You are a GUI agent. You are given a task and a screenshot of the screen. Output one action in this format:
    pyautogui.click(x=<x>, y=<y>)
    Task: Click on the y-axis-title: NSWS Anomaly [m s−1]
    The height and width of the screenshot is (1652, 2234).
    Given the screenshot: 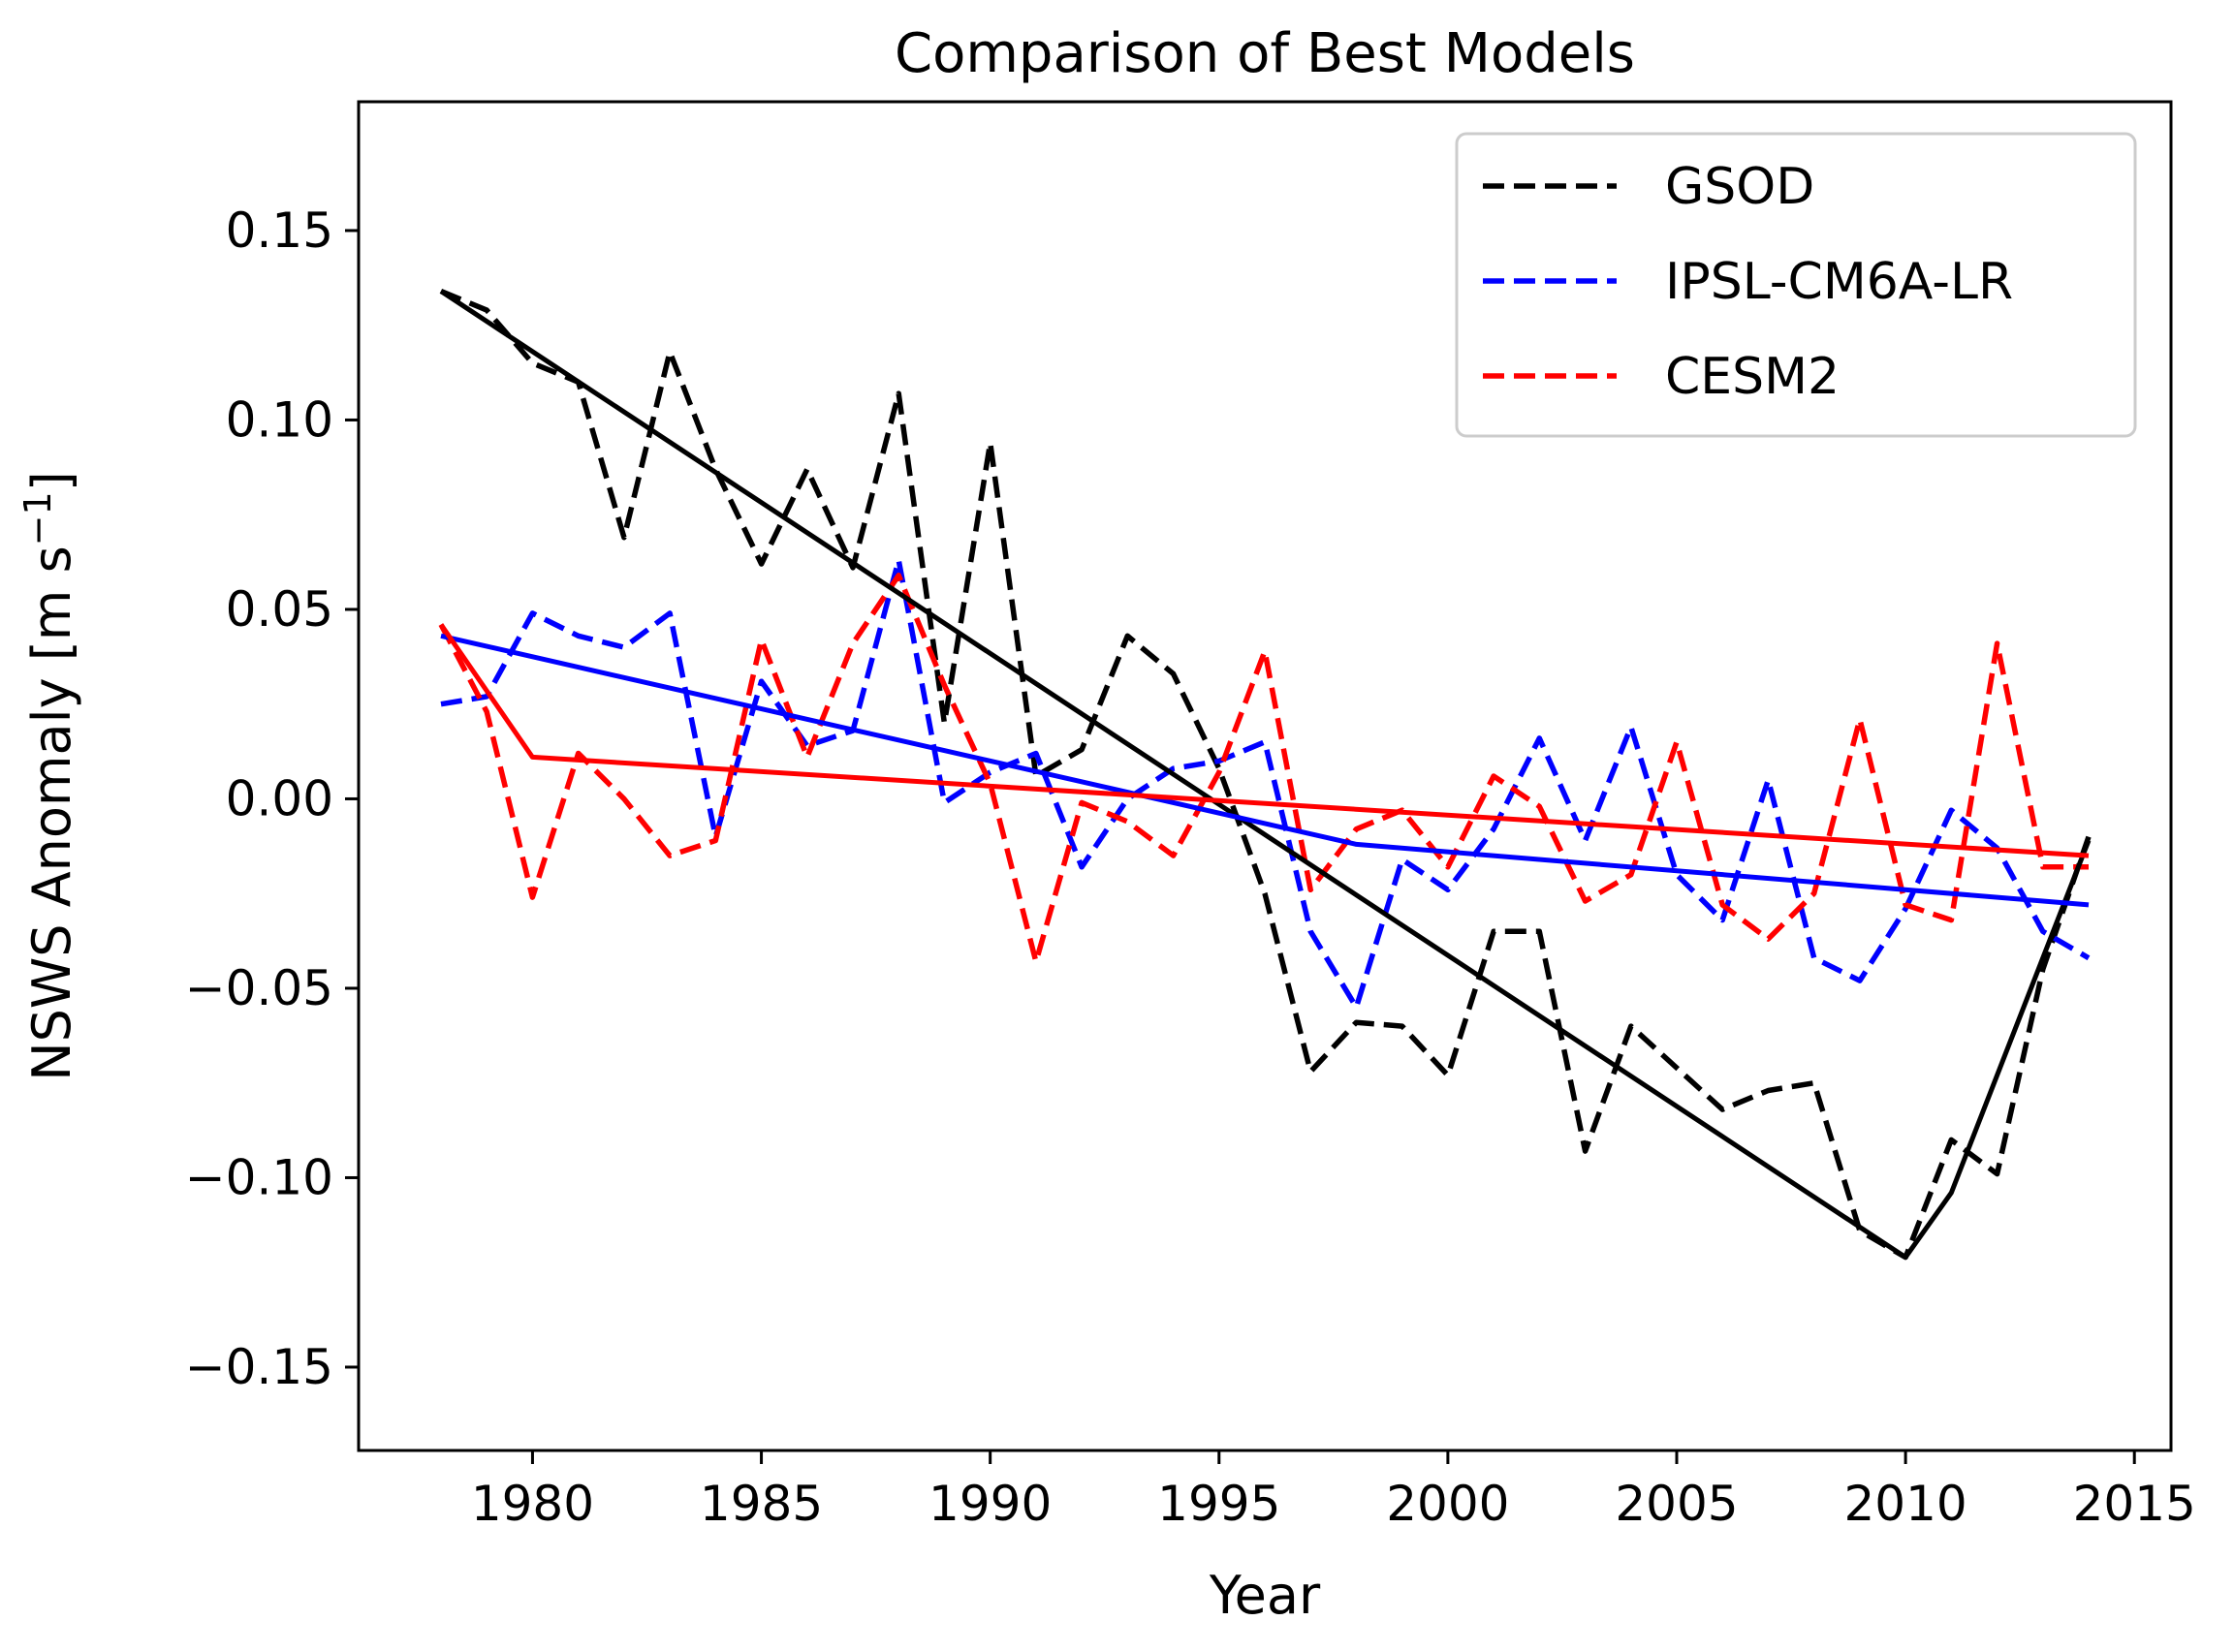 What is the action you would take?
    pyautogui.click(x=49, y=776)
    